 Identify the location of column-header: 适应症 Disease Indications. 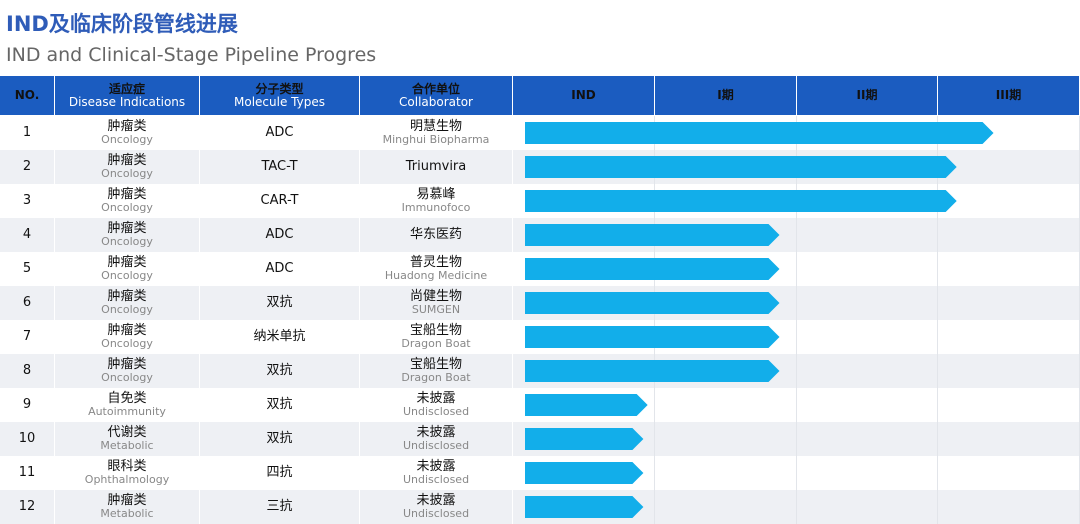
(127, 95).